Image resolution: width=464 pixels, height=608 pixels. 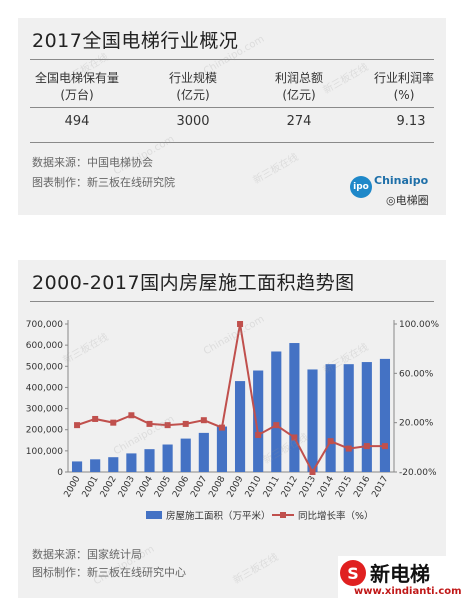 What do you see at coordinates (344, 487) in the screenshot?
I see `x-tick-label: 2015` at bounding box center [344, 487].